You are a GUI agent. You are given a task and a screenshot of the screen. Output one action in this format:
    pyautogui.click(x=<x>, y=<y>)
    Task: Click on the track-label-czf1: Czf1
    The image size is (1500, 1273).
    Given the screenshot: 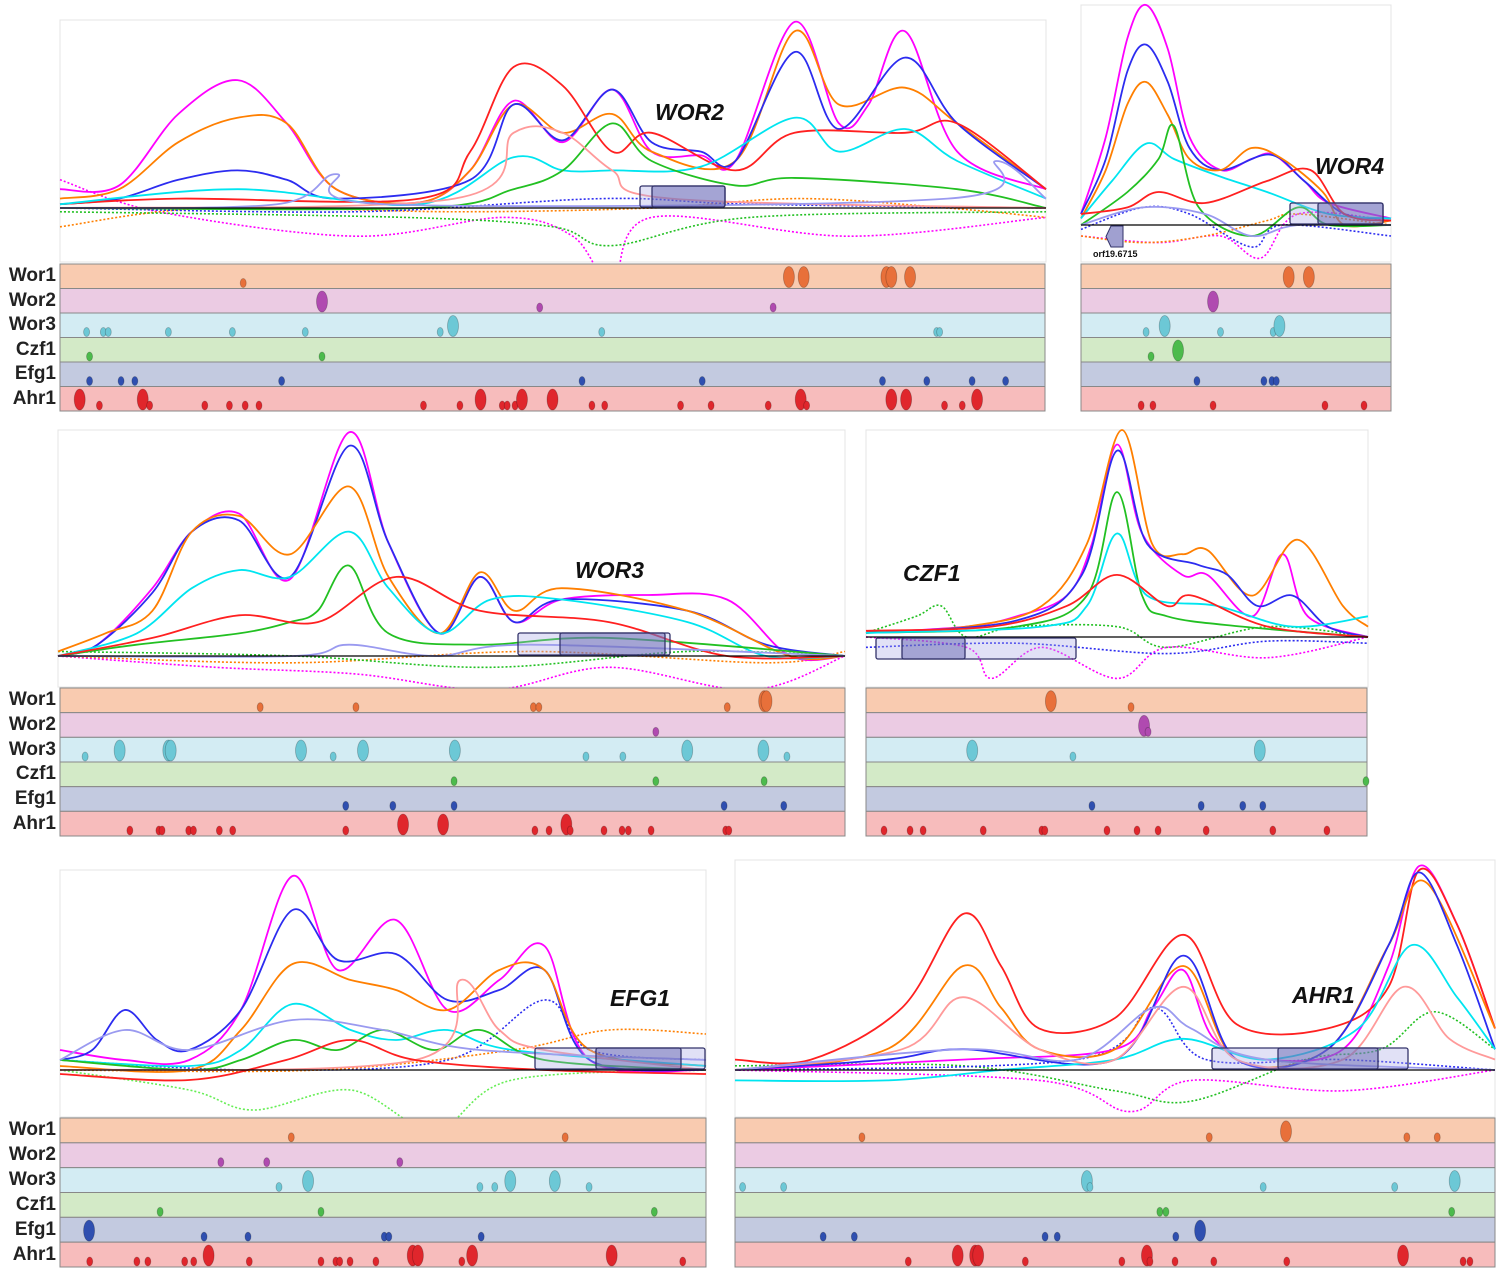 What is the action you would take?
    pyautogui.click(x=35, y=1204)
    